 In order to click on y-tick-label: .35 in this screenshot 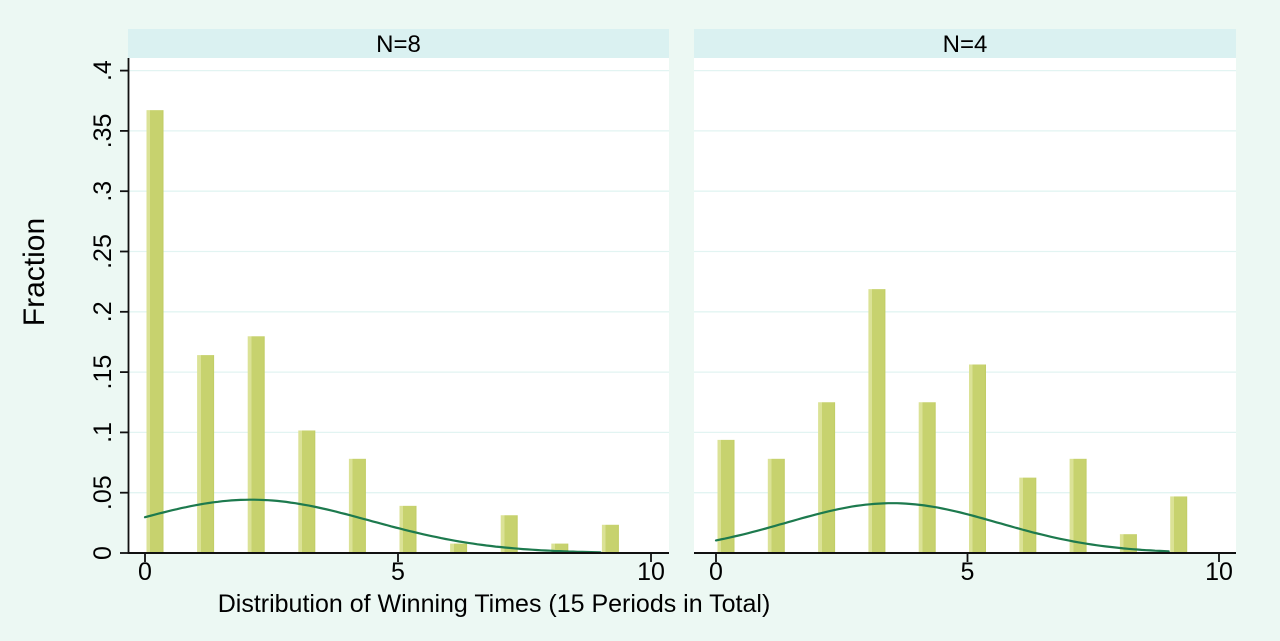, I will do `click(103, 131)`.